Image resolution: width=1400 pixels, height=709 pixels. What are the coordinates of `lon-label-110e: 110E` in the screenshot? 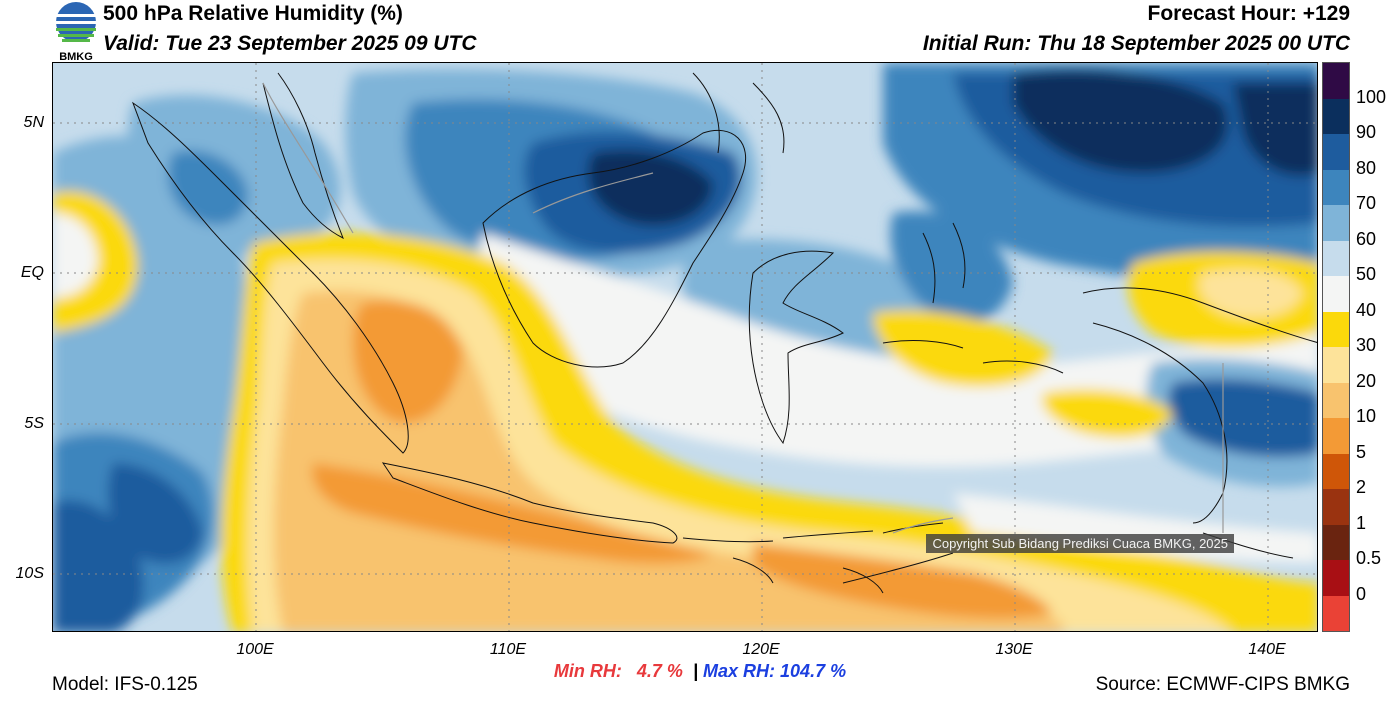 It's located at (508, 649).